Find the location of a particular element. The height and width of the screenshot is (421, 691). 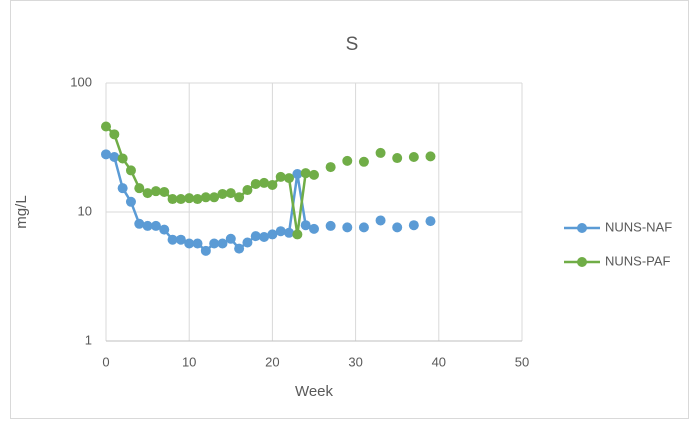

x-tick-label: 30 is located at coordinates (355, 361).